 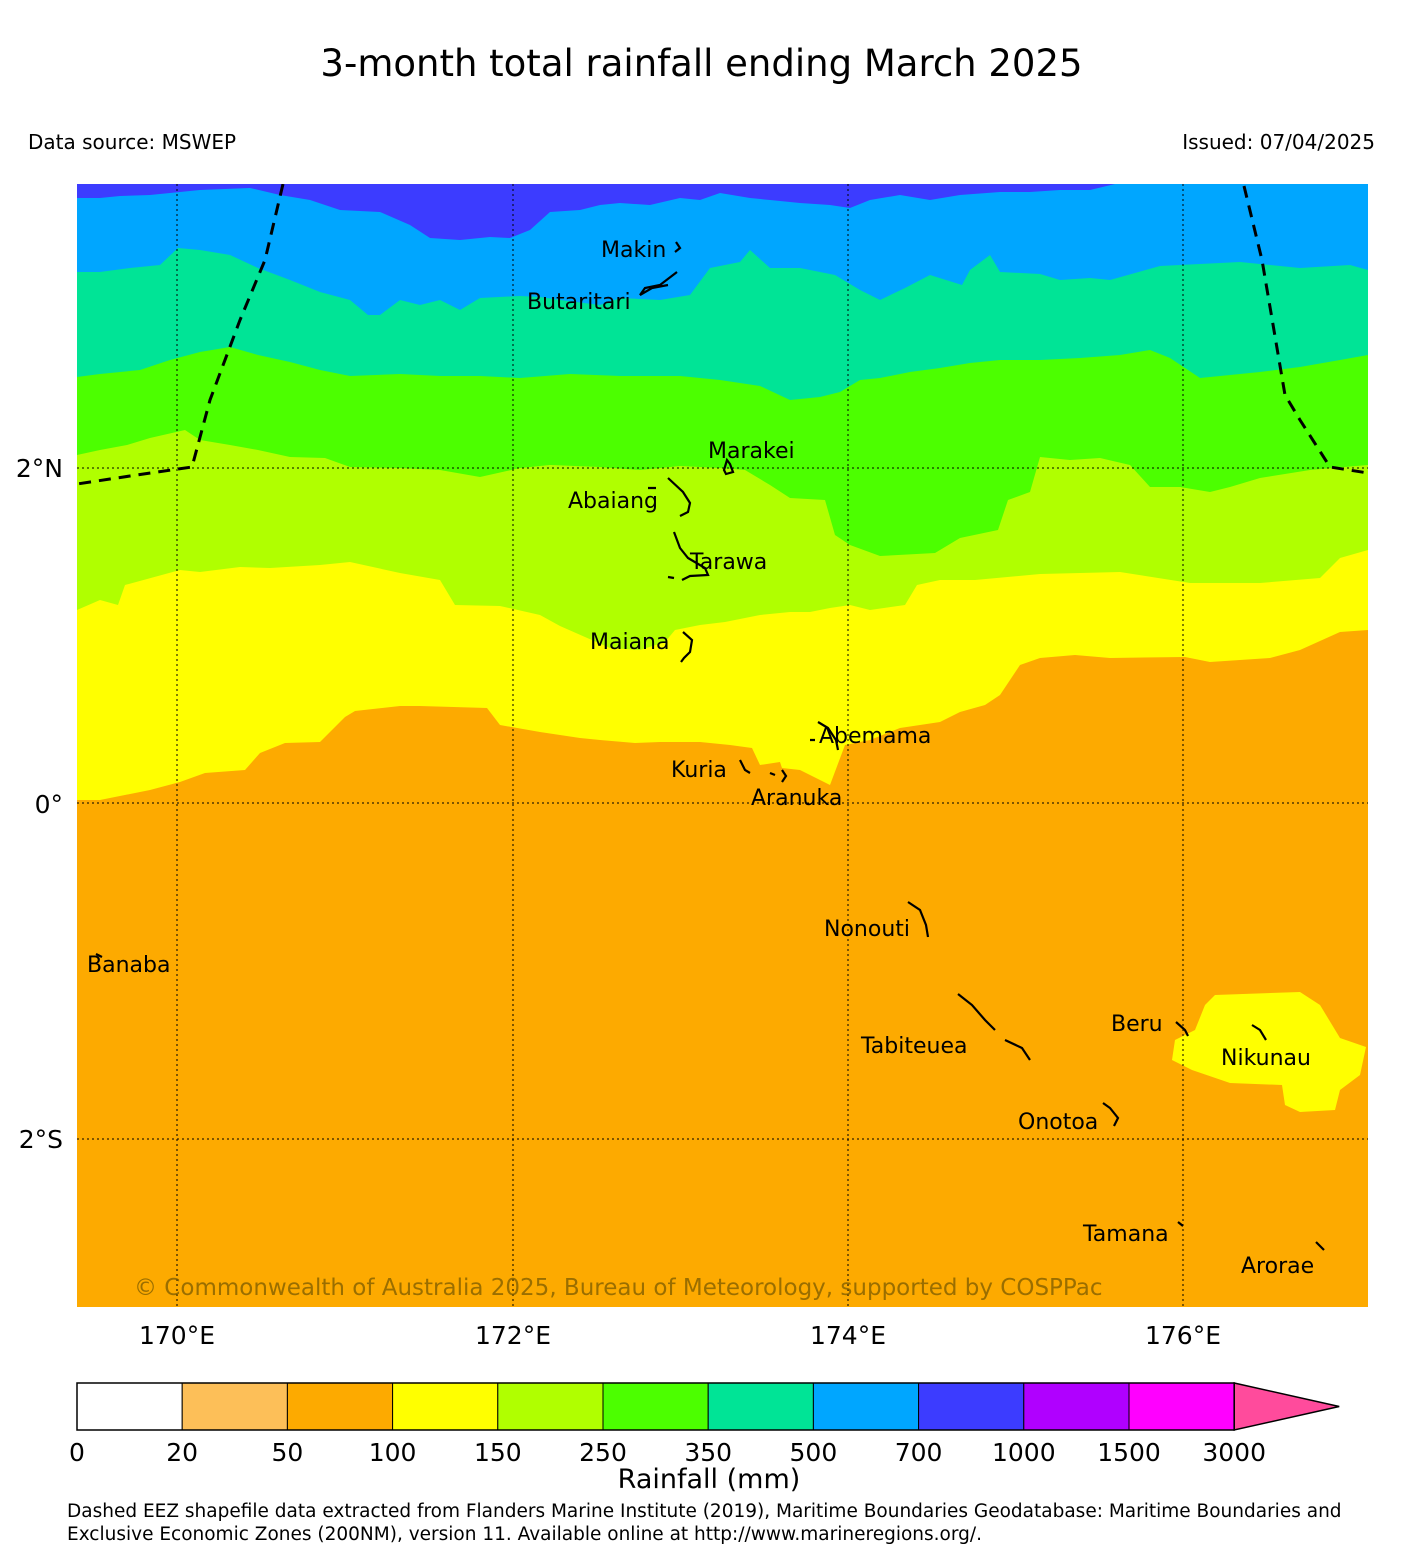 What do you see at coordinates (751, 451) in the screenshot?
I see `island-label-marakei: Marakei` at bounding box center [751, 451].